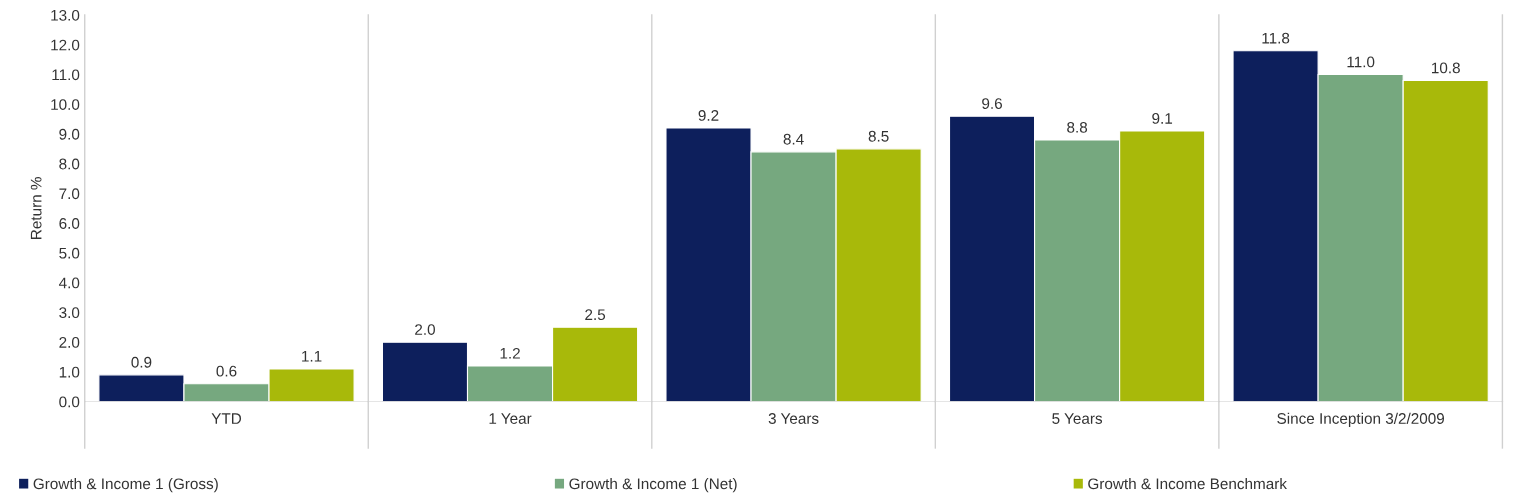  What do you see at coordinates (793, 418) in the screenshot?
I see `x-tick-label: 3 Years` at bounding box center [793, 418].